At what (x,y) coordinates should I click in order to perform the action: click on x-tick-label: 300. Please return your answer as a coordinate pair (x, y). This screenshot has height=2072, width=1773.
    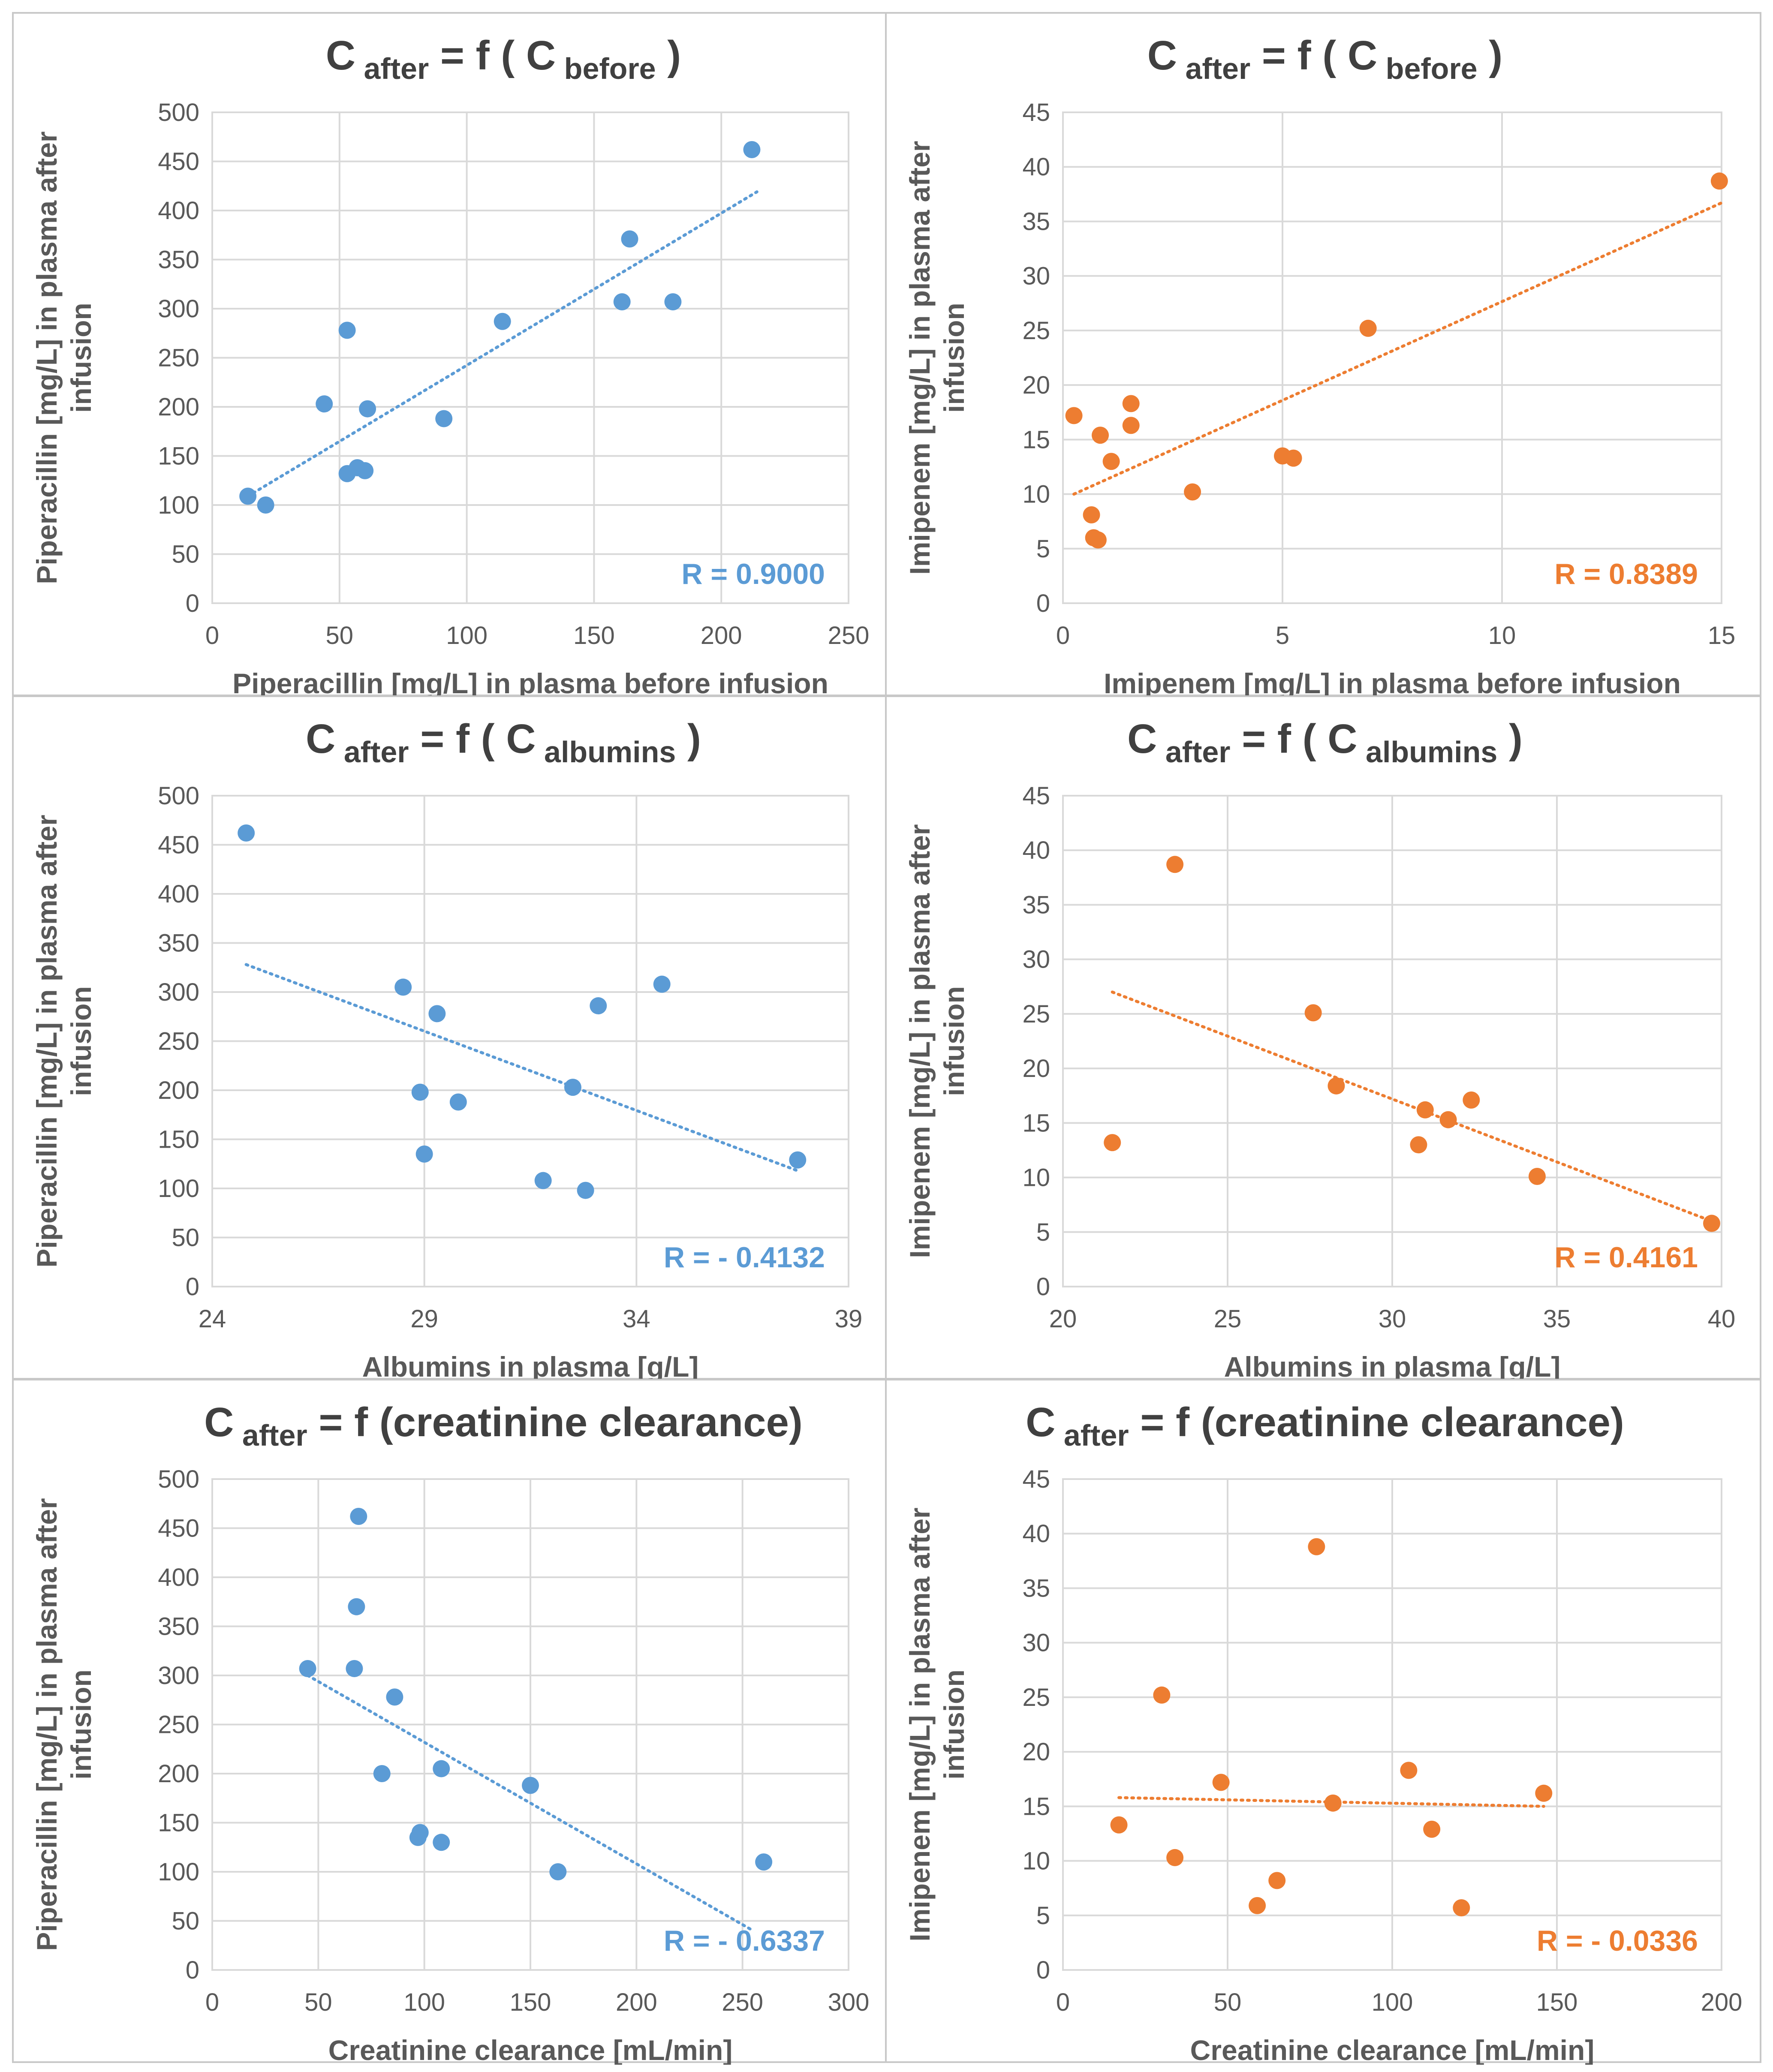
    Looking at the image, I should click on (849, 2002).